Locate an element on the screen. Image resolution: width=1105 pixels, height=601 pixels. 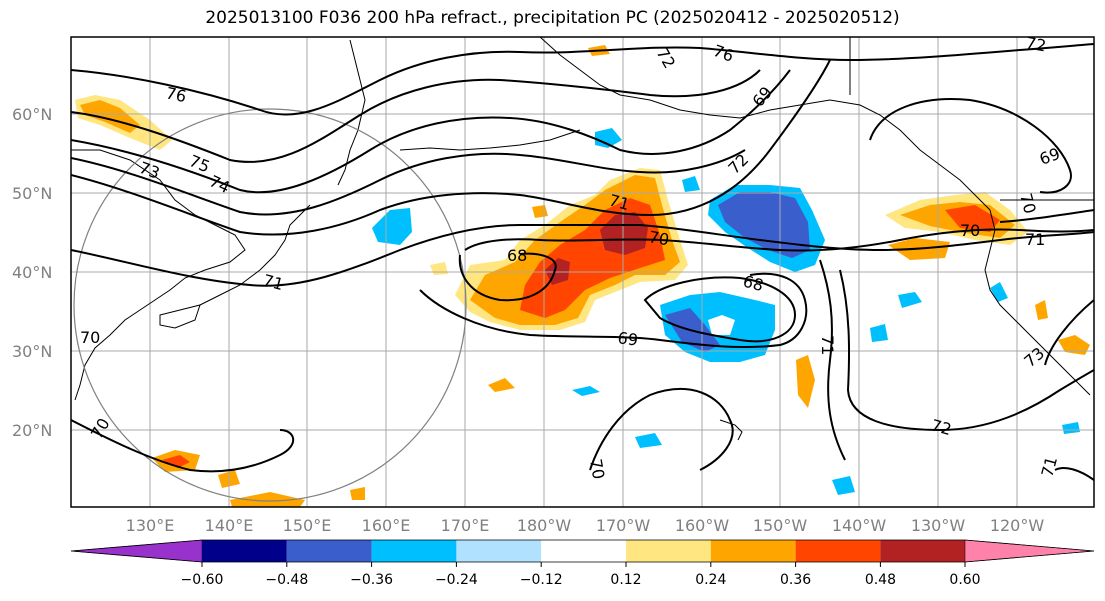
precip-positive-blob-northeast-core is located at coordinates (972, 218).